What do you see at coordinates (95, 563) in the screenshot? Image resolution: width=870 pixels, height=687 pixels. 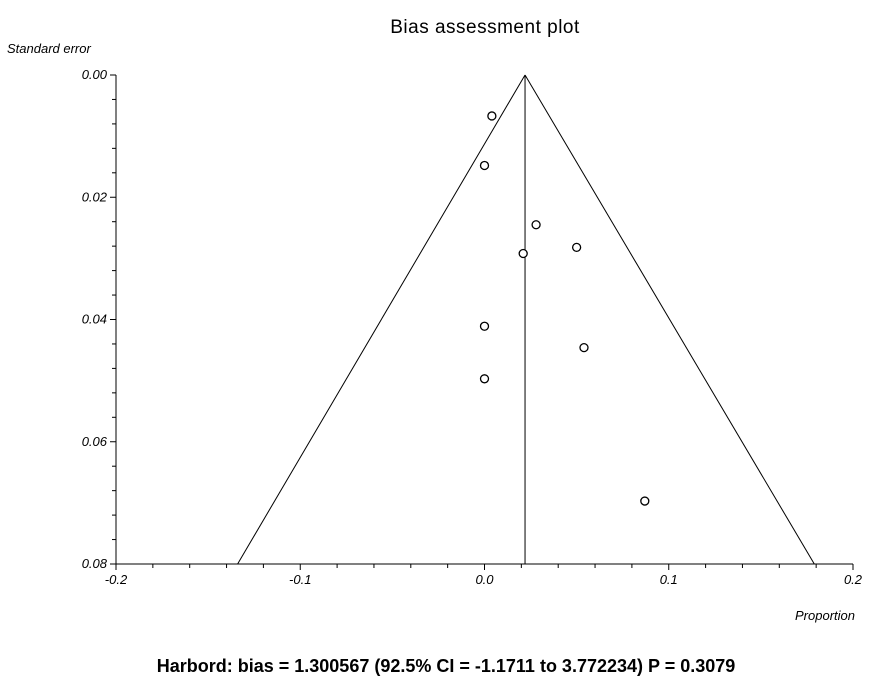 I see `y-tick-label: 0.08` at bounding box center [95, 563].